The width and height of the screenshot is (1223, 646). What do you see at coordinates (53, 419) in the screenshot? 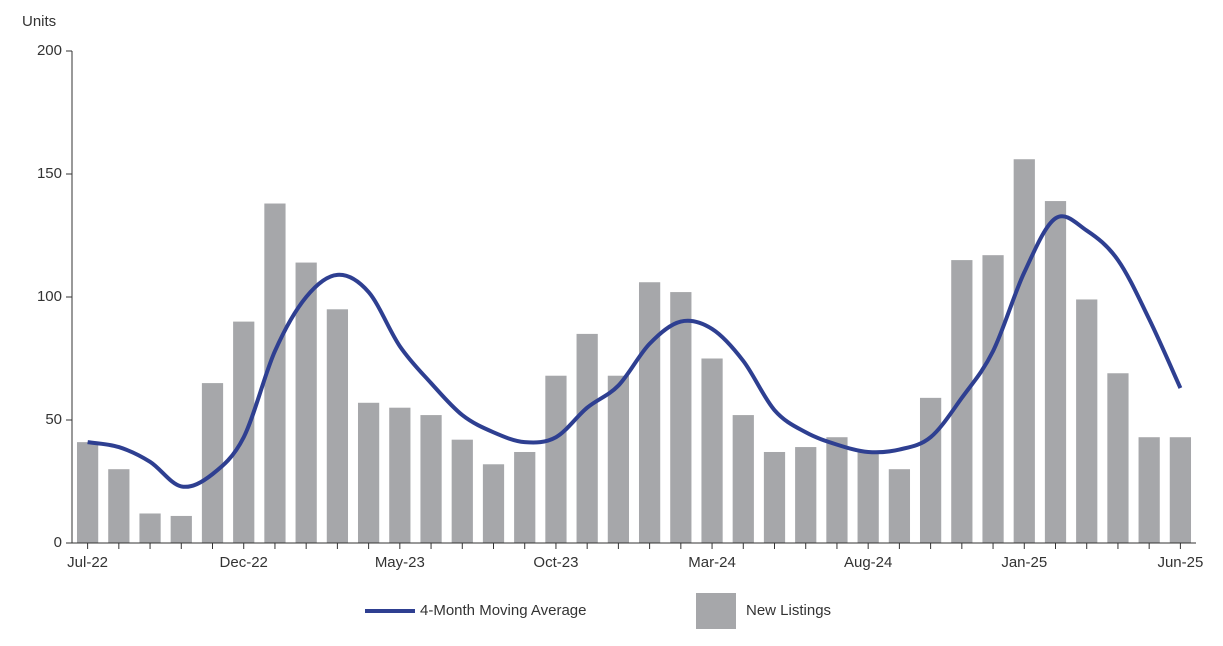
I see `y-tick-label: 50` at bounding box center [53, 419].